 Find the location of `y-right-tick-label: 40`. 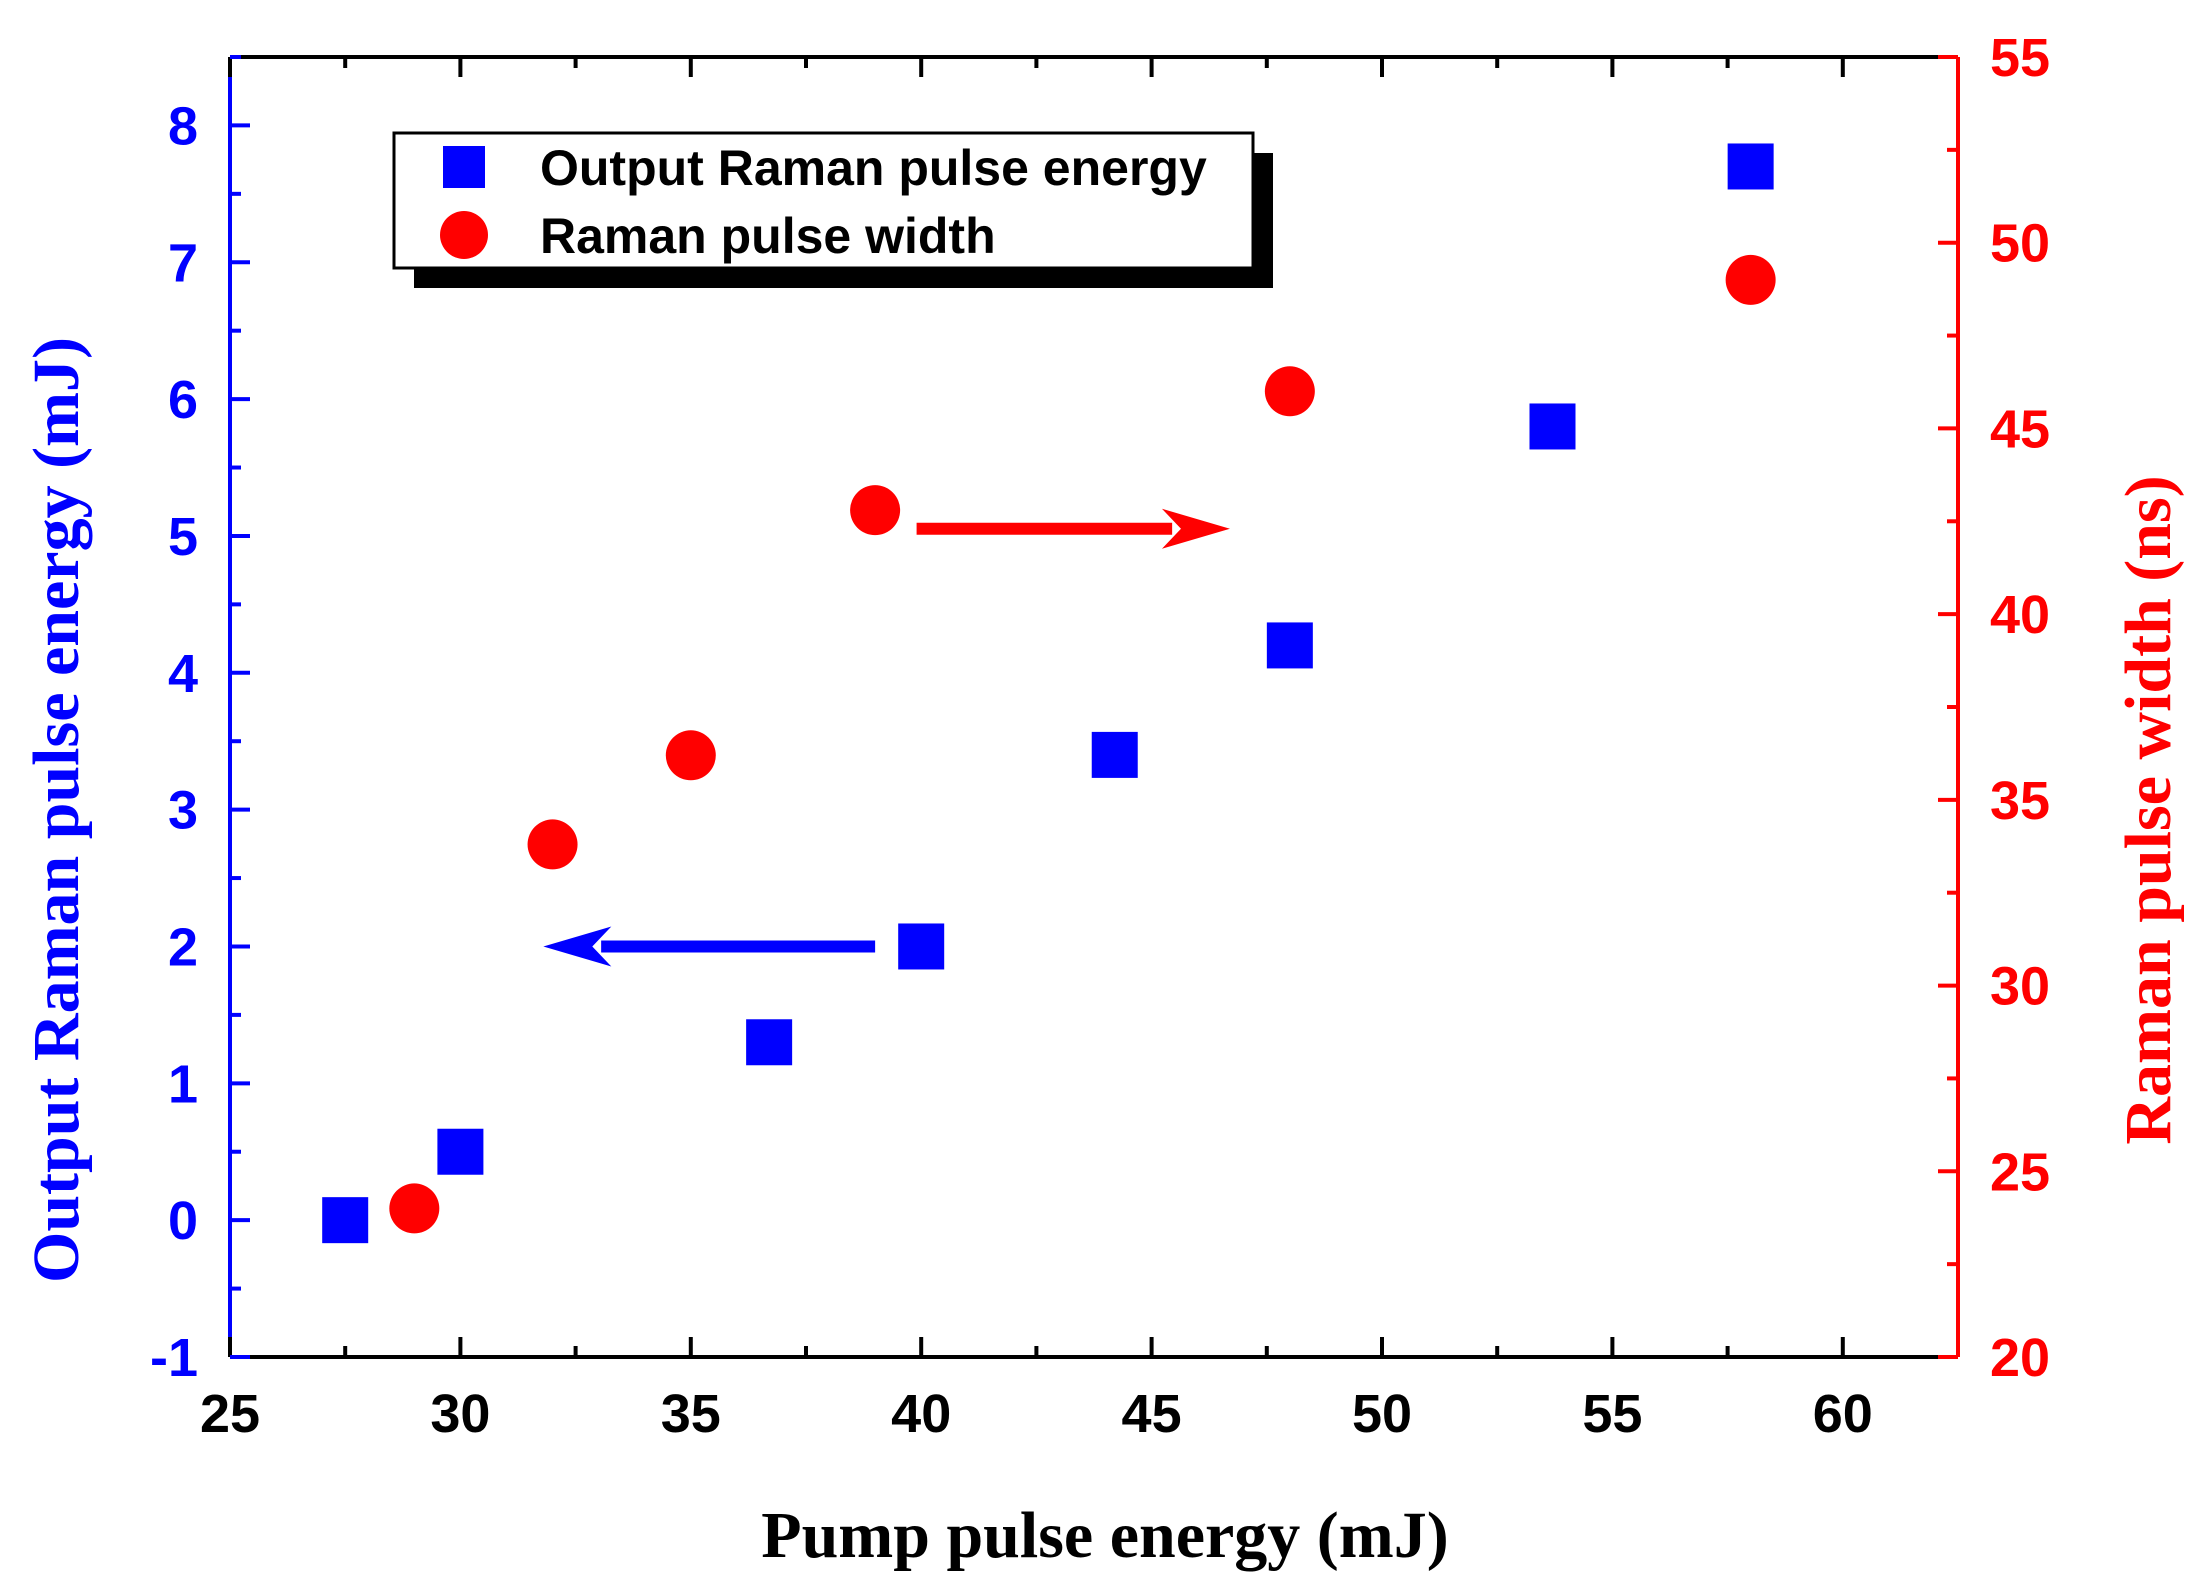

y-right-tick-label: 40 is located at coordinates (2020, 615).